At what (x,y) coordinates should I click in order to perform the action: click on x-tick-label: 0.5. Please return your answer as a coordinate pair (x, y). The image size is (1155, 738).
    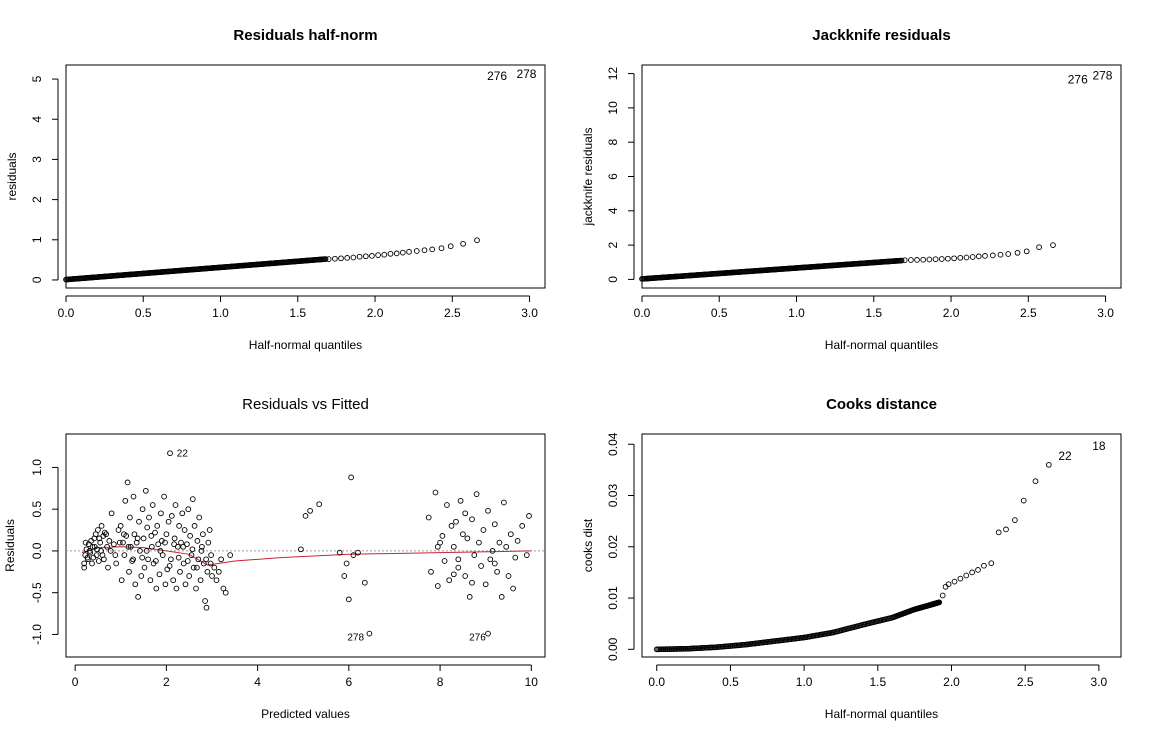
    Looking at the image, I should click on (719, 313).